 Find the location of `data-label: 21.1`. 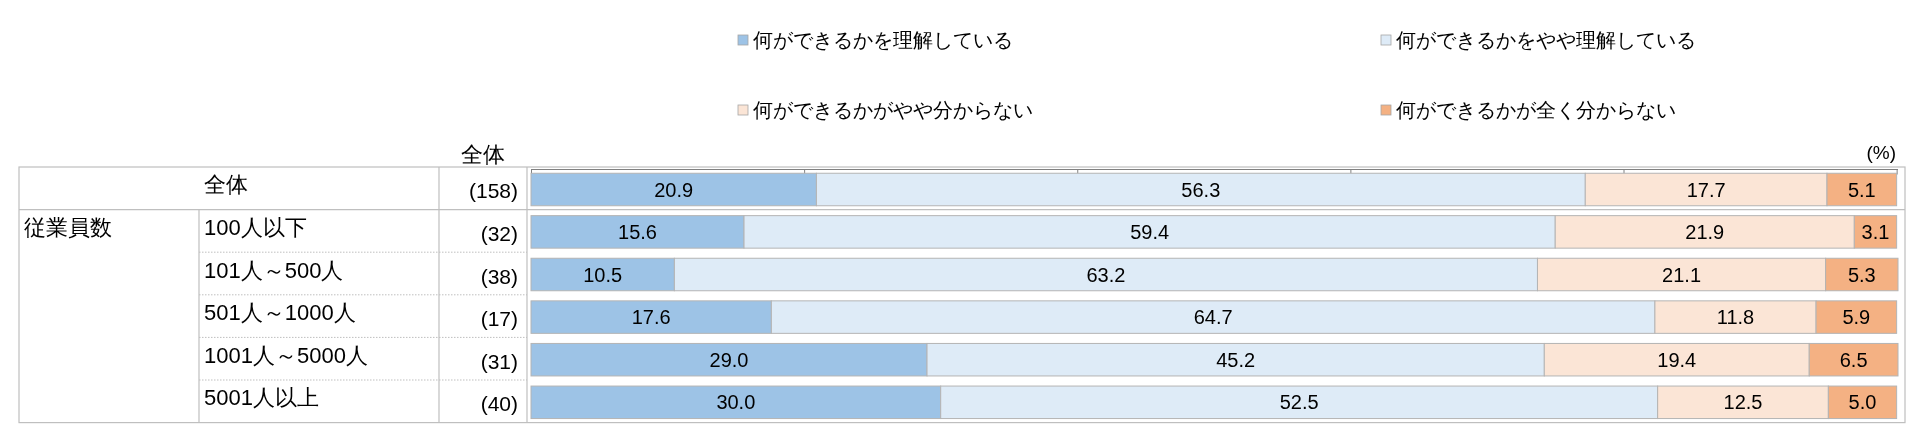

data-label: 21.1 is located at coordinates (1682, 274).